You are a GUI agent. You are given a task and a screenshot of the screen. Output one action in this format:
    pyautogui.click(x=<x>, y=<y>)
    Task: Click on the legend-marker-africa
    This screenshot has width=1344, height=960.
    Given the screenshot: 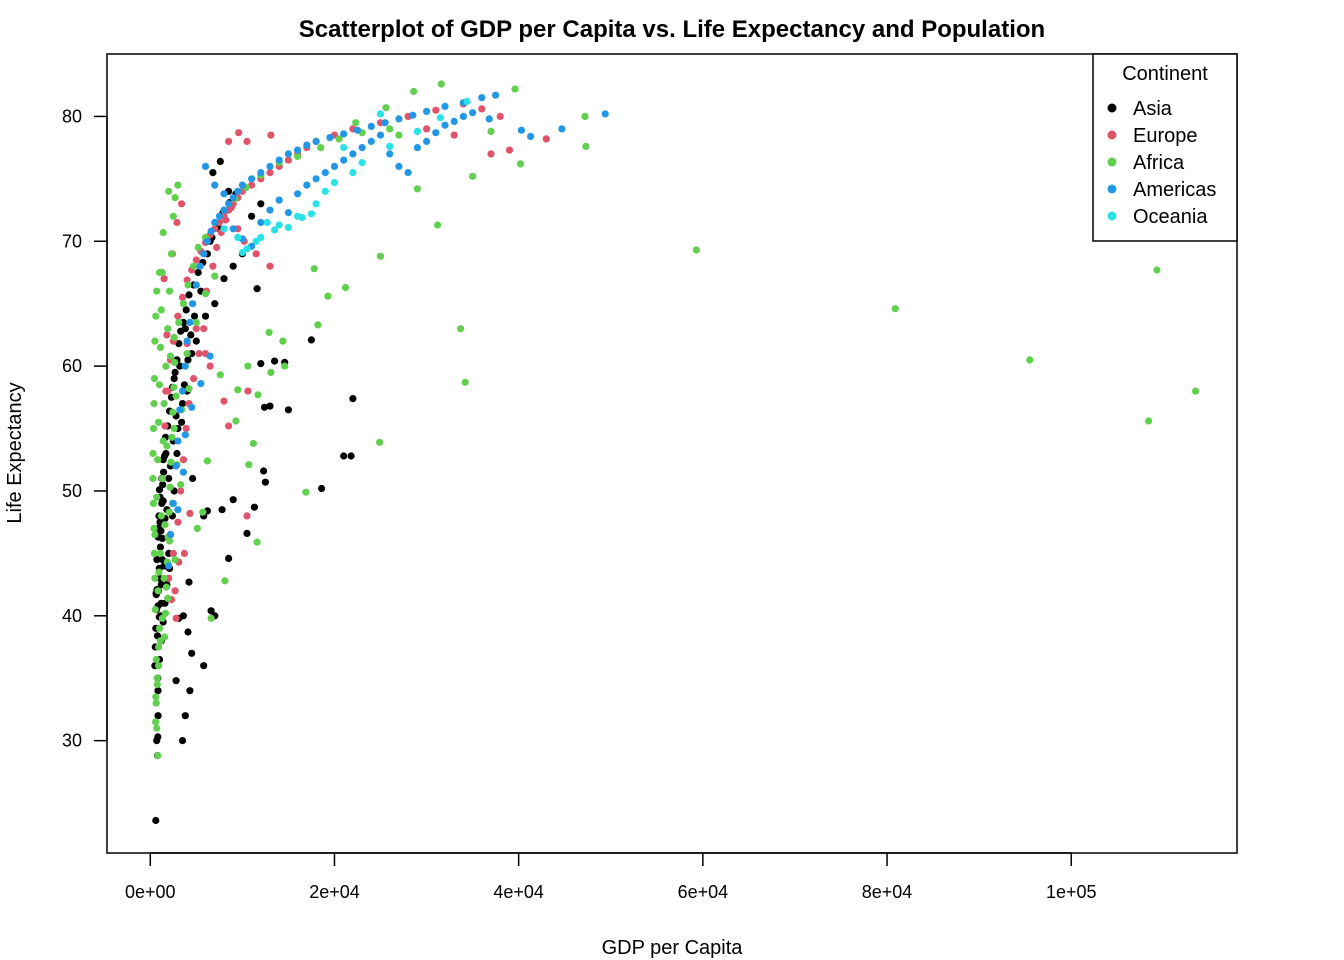 What is the action you would take?
    pyautogui.click(x=1112, y=162)
    